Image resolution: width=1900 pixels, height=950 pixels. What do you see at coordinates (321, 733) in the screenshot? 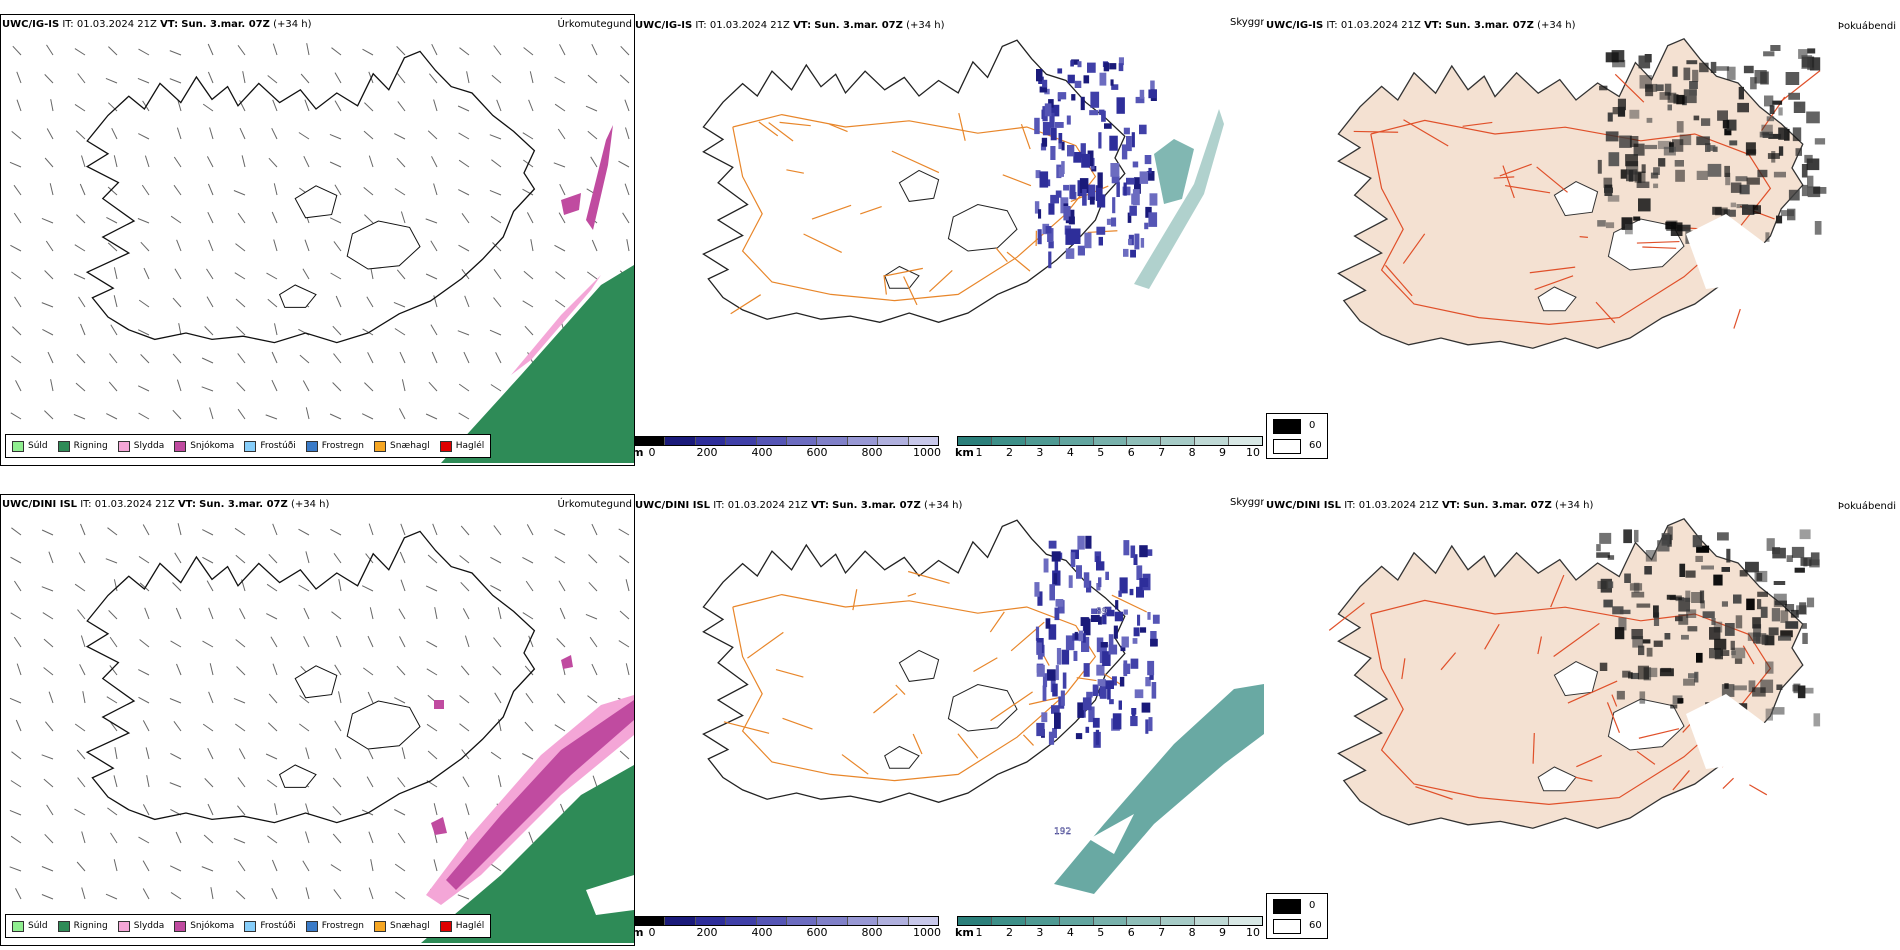
I see `precip-map-dini` at bounding box center [321, 733].